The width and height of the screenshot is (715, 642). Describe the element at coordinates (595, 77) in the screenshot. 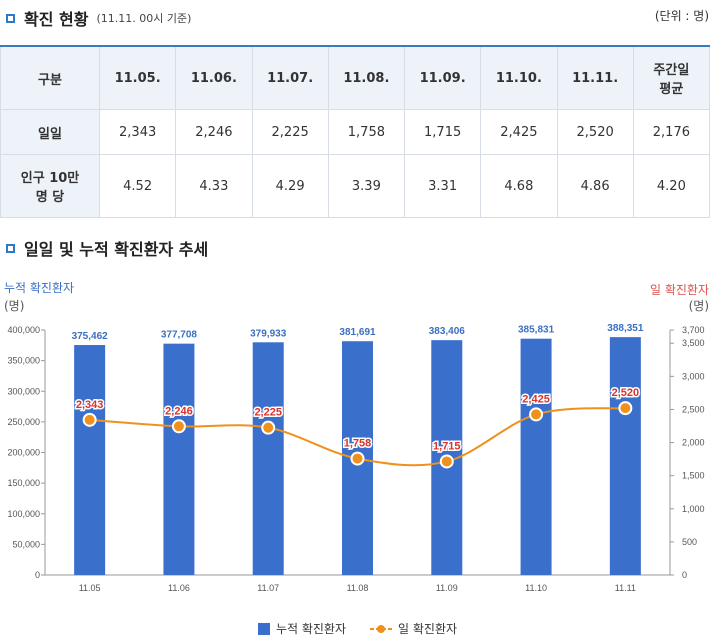

I see `header-date: 11.11.` at that location.